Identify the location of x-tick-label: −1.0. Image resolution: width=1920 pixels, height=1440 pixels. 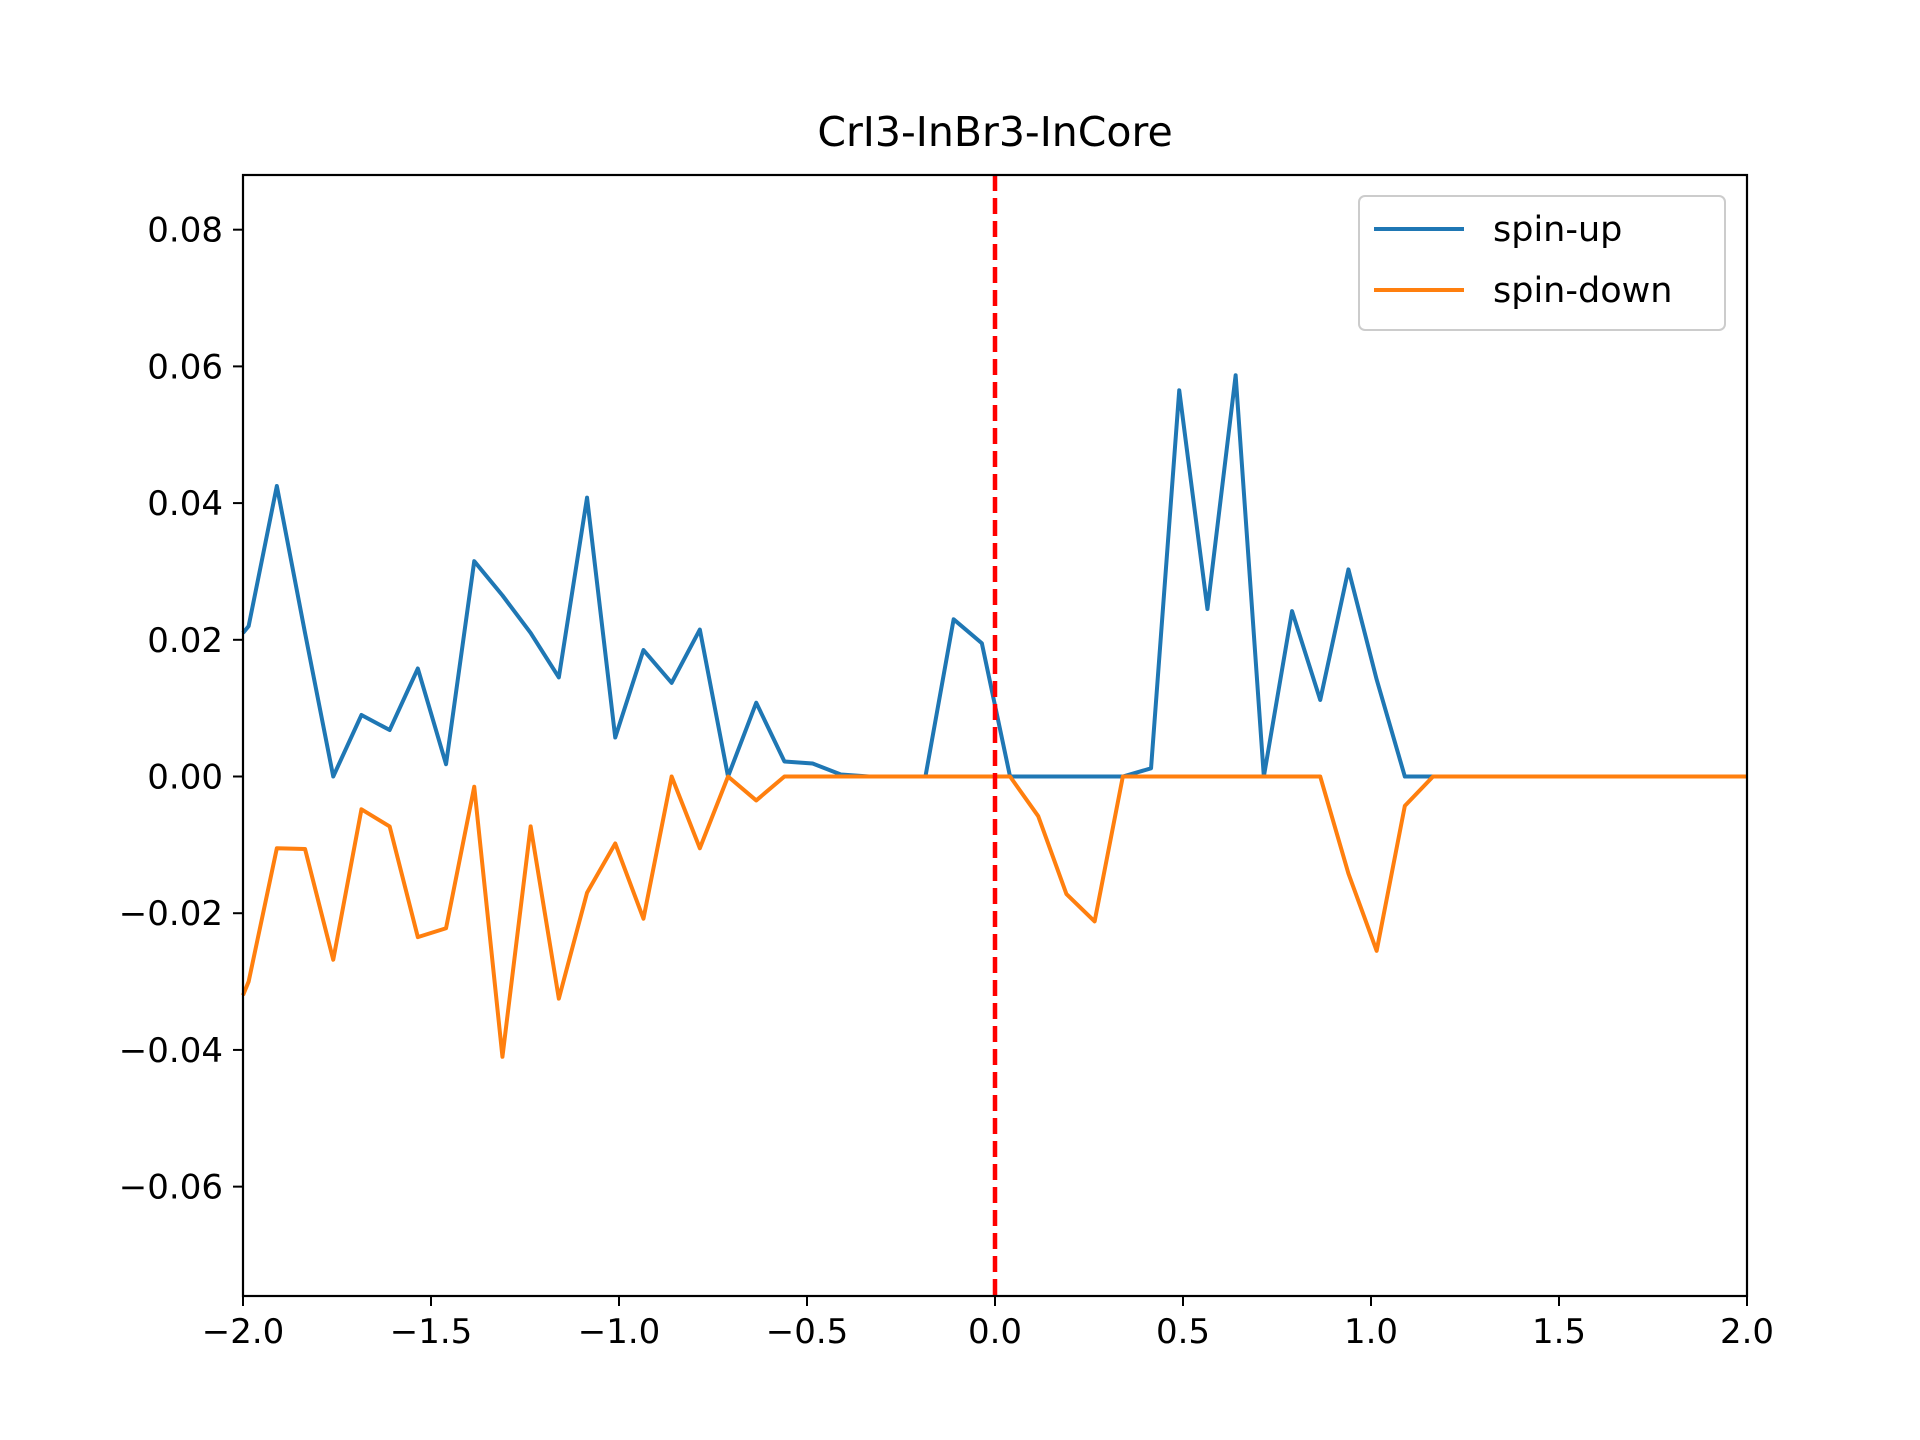
(619, 1332).